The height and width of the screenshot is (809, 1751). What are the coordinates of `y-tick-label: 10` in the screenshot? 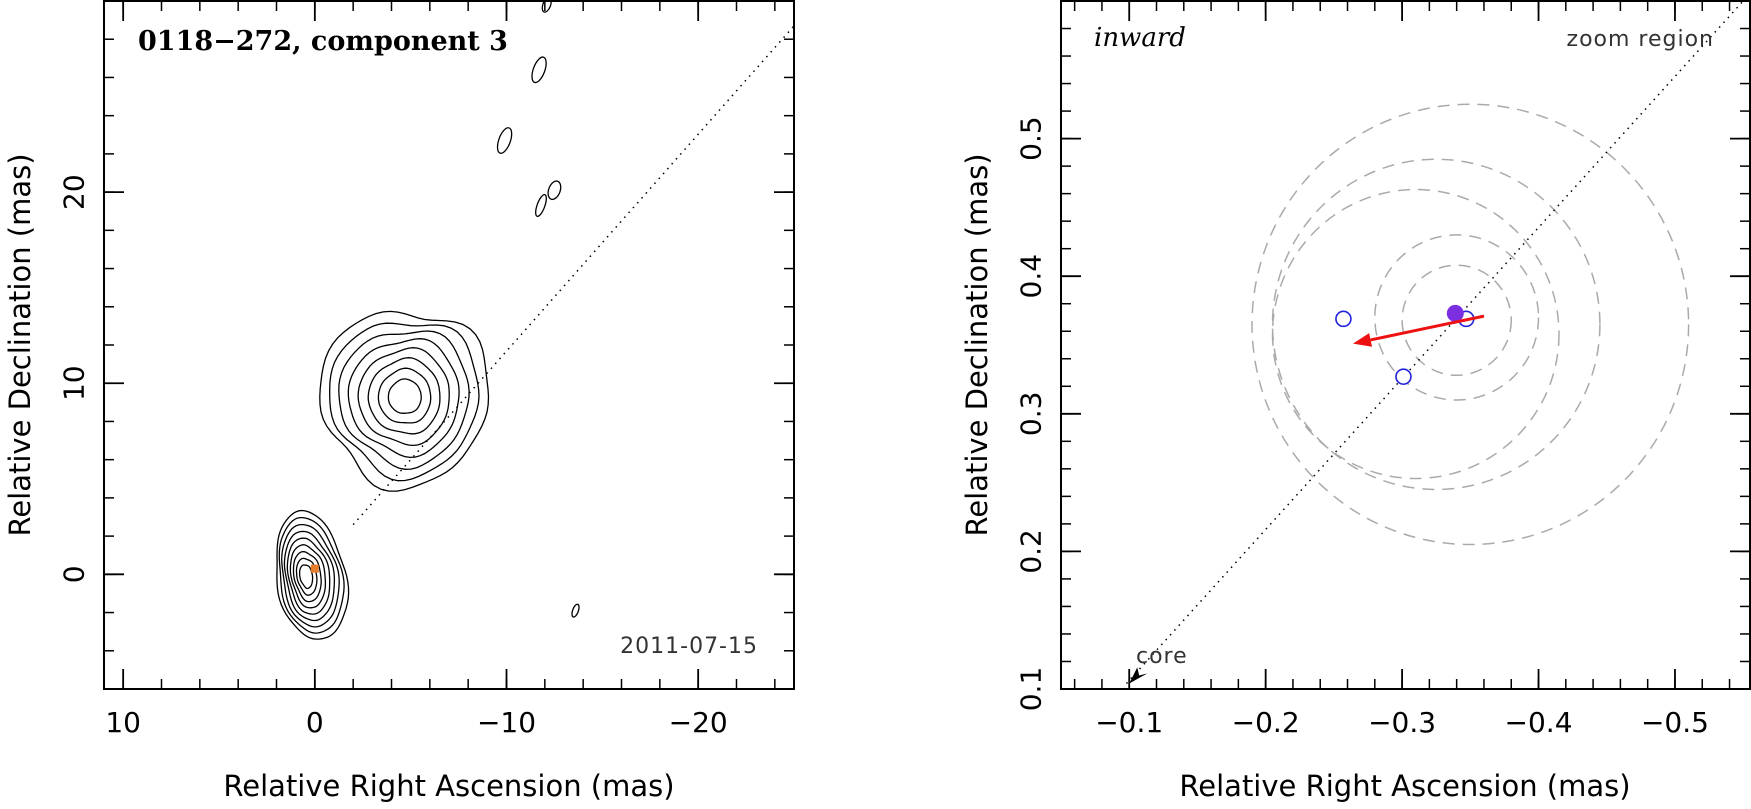 It's located at (74, 383).